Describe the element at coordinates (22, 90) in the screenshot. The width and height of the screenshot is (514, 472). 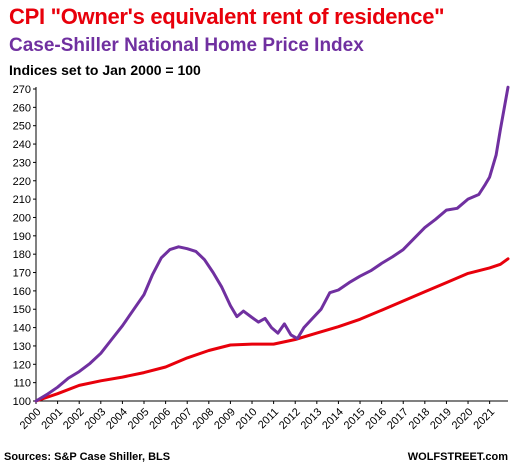
I see `y-tick-label: 270` at that location.